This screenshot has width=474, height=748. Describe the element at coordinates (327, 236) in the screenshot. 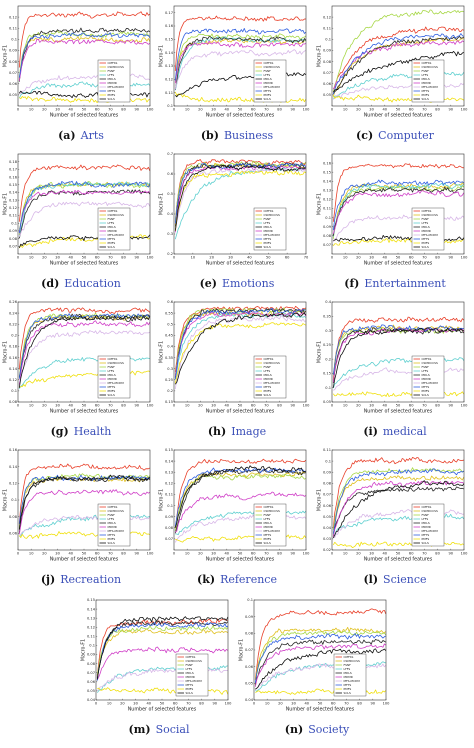

I see `y-tick-label: 0.08` at that location.